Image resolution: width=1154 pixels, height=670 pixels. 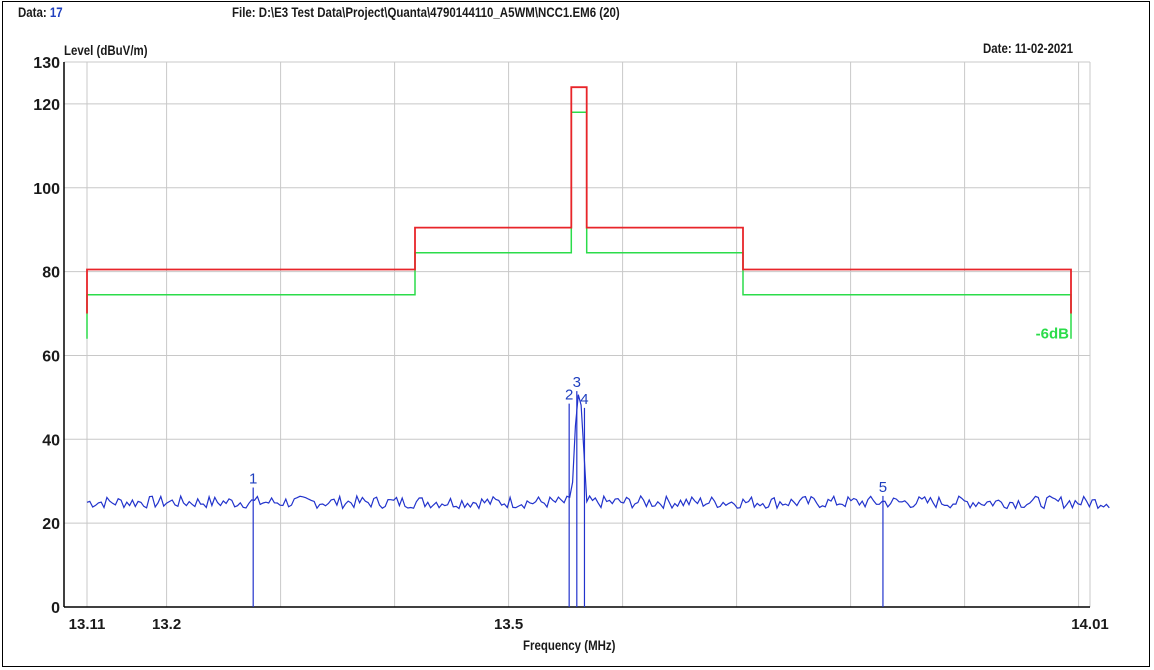 I want to click on x-tick-label: 13.5, so click(x=508, y=624).